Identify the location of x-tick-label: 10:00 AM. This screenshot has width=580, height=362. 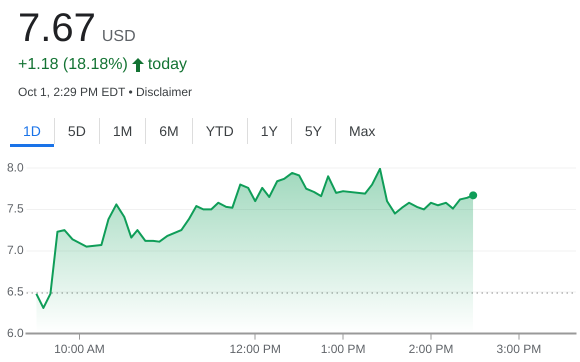
(79, 349).